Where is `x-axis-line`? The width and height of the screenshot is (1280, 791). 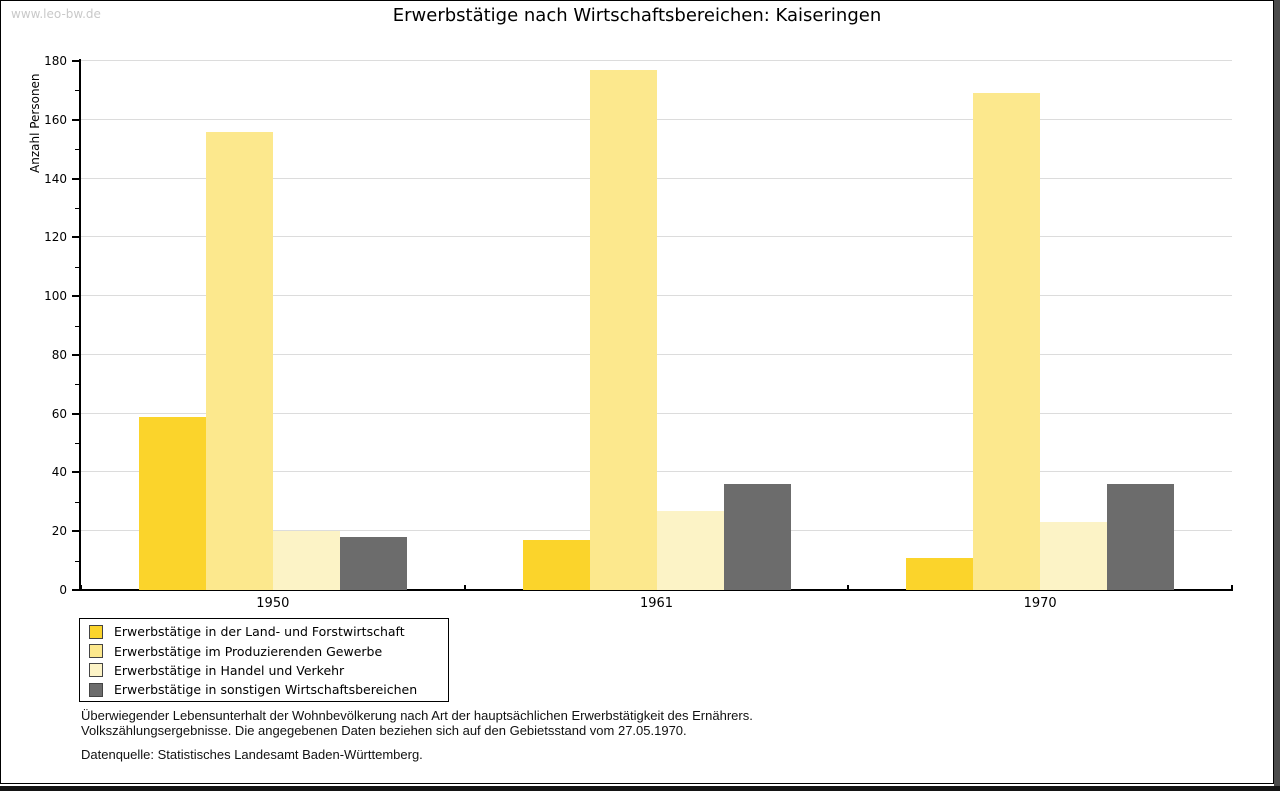
x-axis-line is located at coordinates (653, 590).